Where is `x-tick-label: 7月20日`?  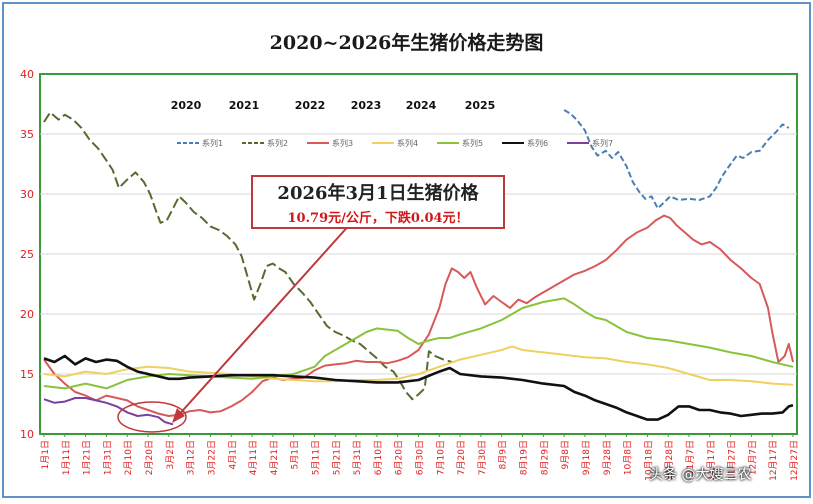 x-tick-label: 7月20日 is located at coordinates (461, 457).